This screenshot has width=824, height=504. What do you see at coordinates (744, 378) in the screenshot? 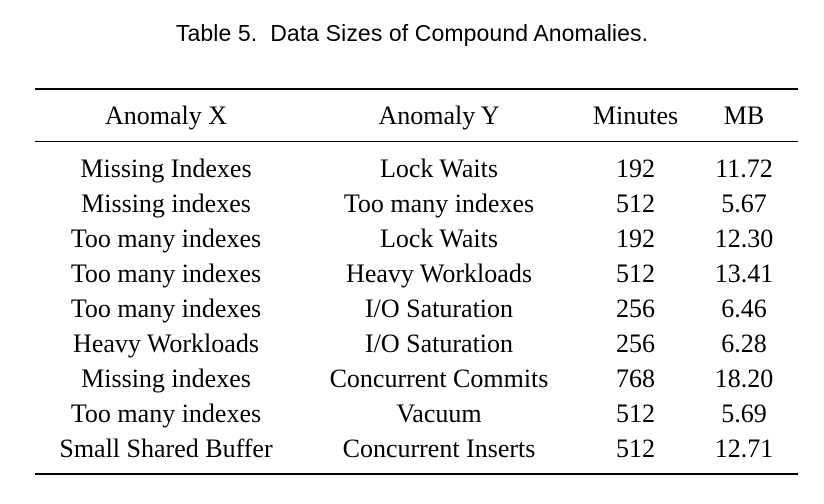
I see `cell-mb: 18.20` at bounding box center [744, 378].